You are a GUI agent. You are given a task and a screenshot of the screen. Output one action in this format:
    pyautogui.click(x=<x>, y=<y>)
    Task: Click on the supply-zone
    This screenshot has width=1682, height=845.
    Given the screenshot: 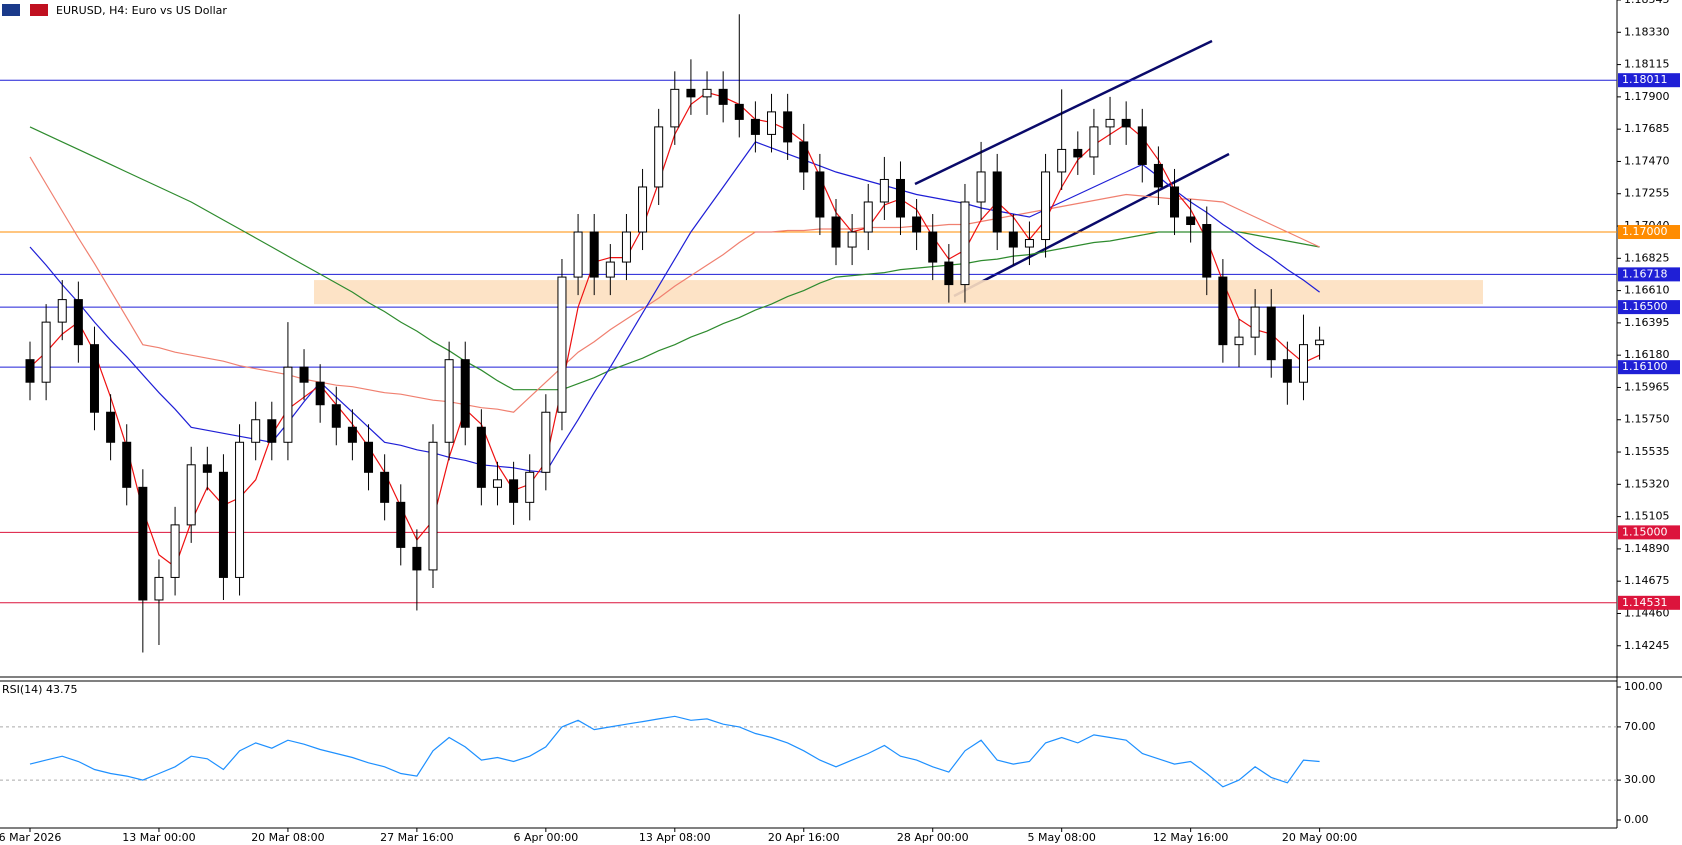 What is the action you would take?
    pyautogui.click(x=898, y=292)
    